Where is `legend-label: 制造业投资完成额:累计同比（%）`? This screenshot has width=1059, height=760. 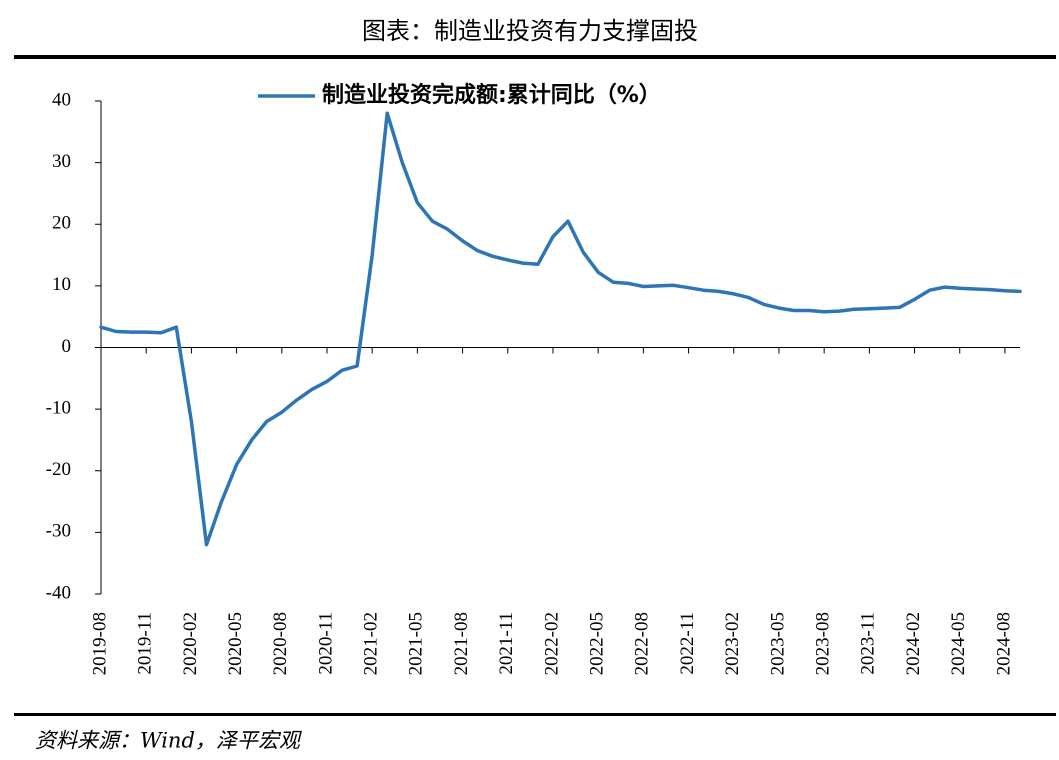
legend-label: 制造业投资完成额:累计同比（%） is located at coordinates (491, 95).